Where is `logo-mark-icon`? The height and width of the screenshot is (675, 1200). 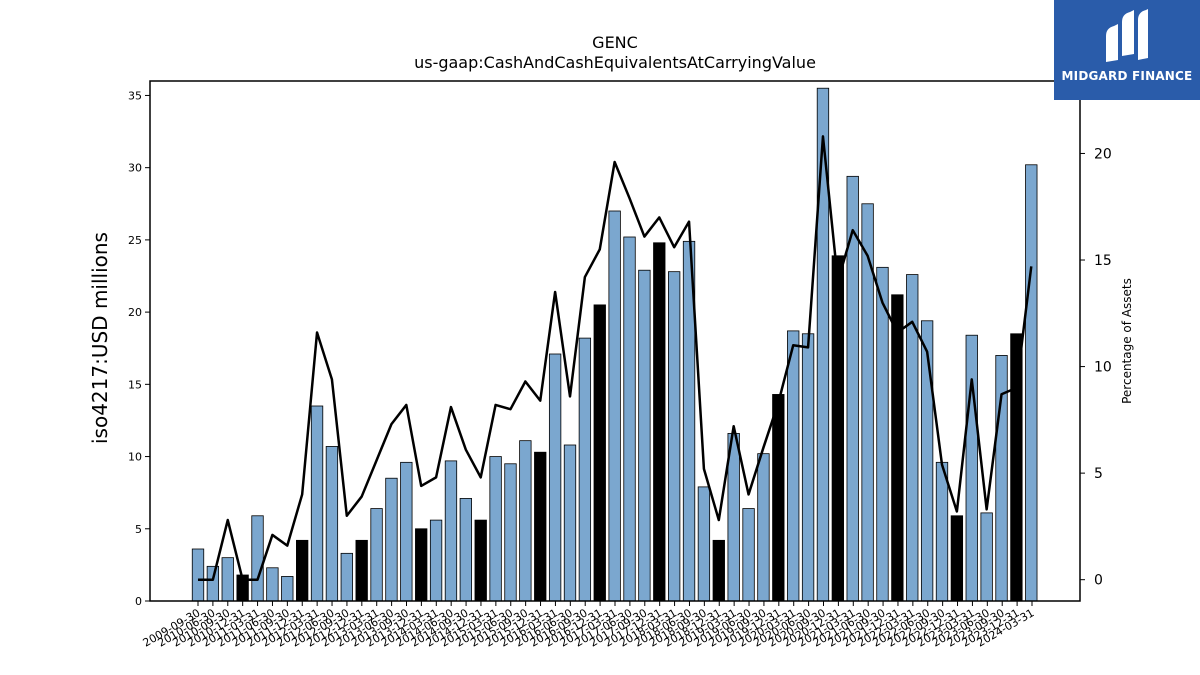
logo-mark-icon is located at coordinates (1127, 35).